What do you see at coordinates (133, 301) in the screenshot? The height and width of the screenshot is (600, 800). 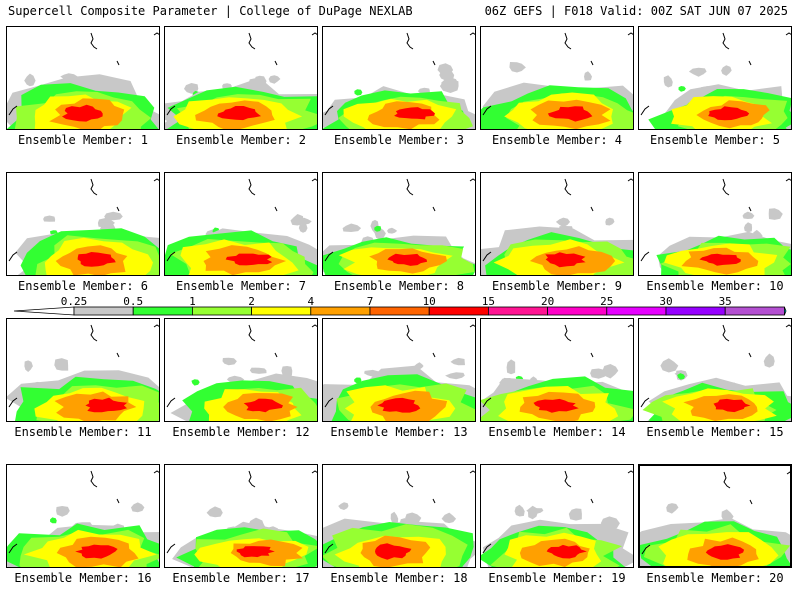 I see `legend-tick-label: 0.5` at bounding box center [133, 301].